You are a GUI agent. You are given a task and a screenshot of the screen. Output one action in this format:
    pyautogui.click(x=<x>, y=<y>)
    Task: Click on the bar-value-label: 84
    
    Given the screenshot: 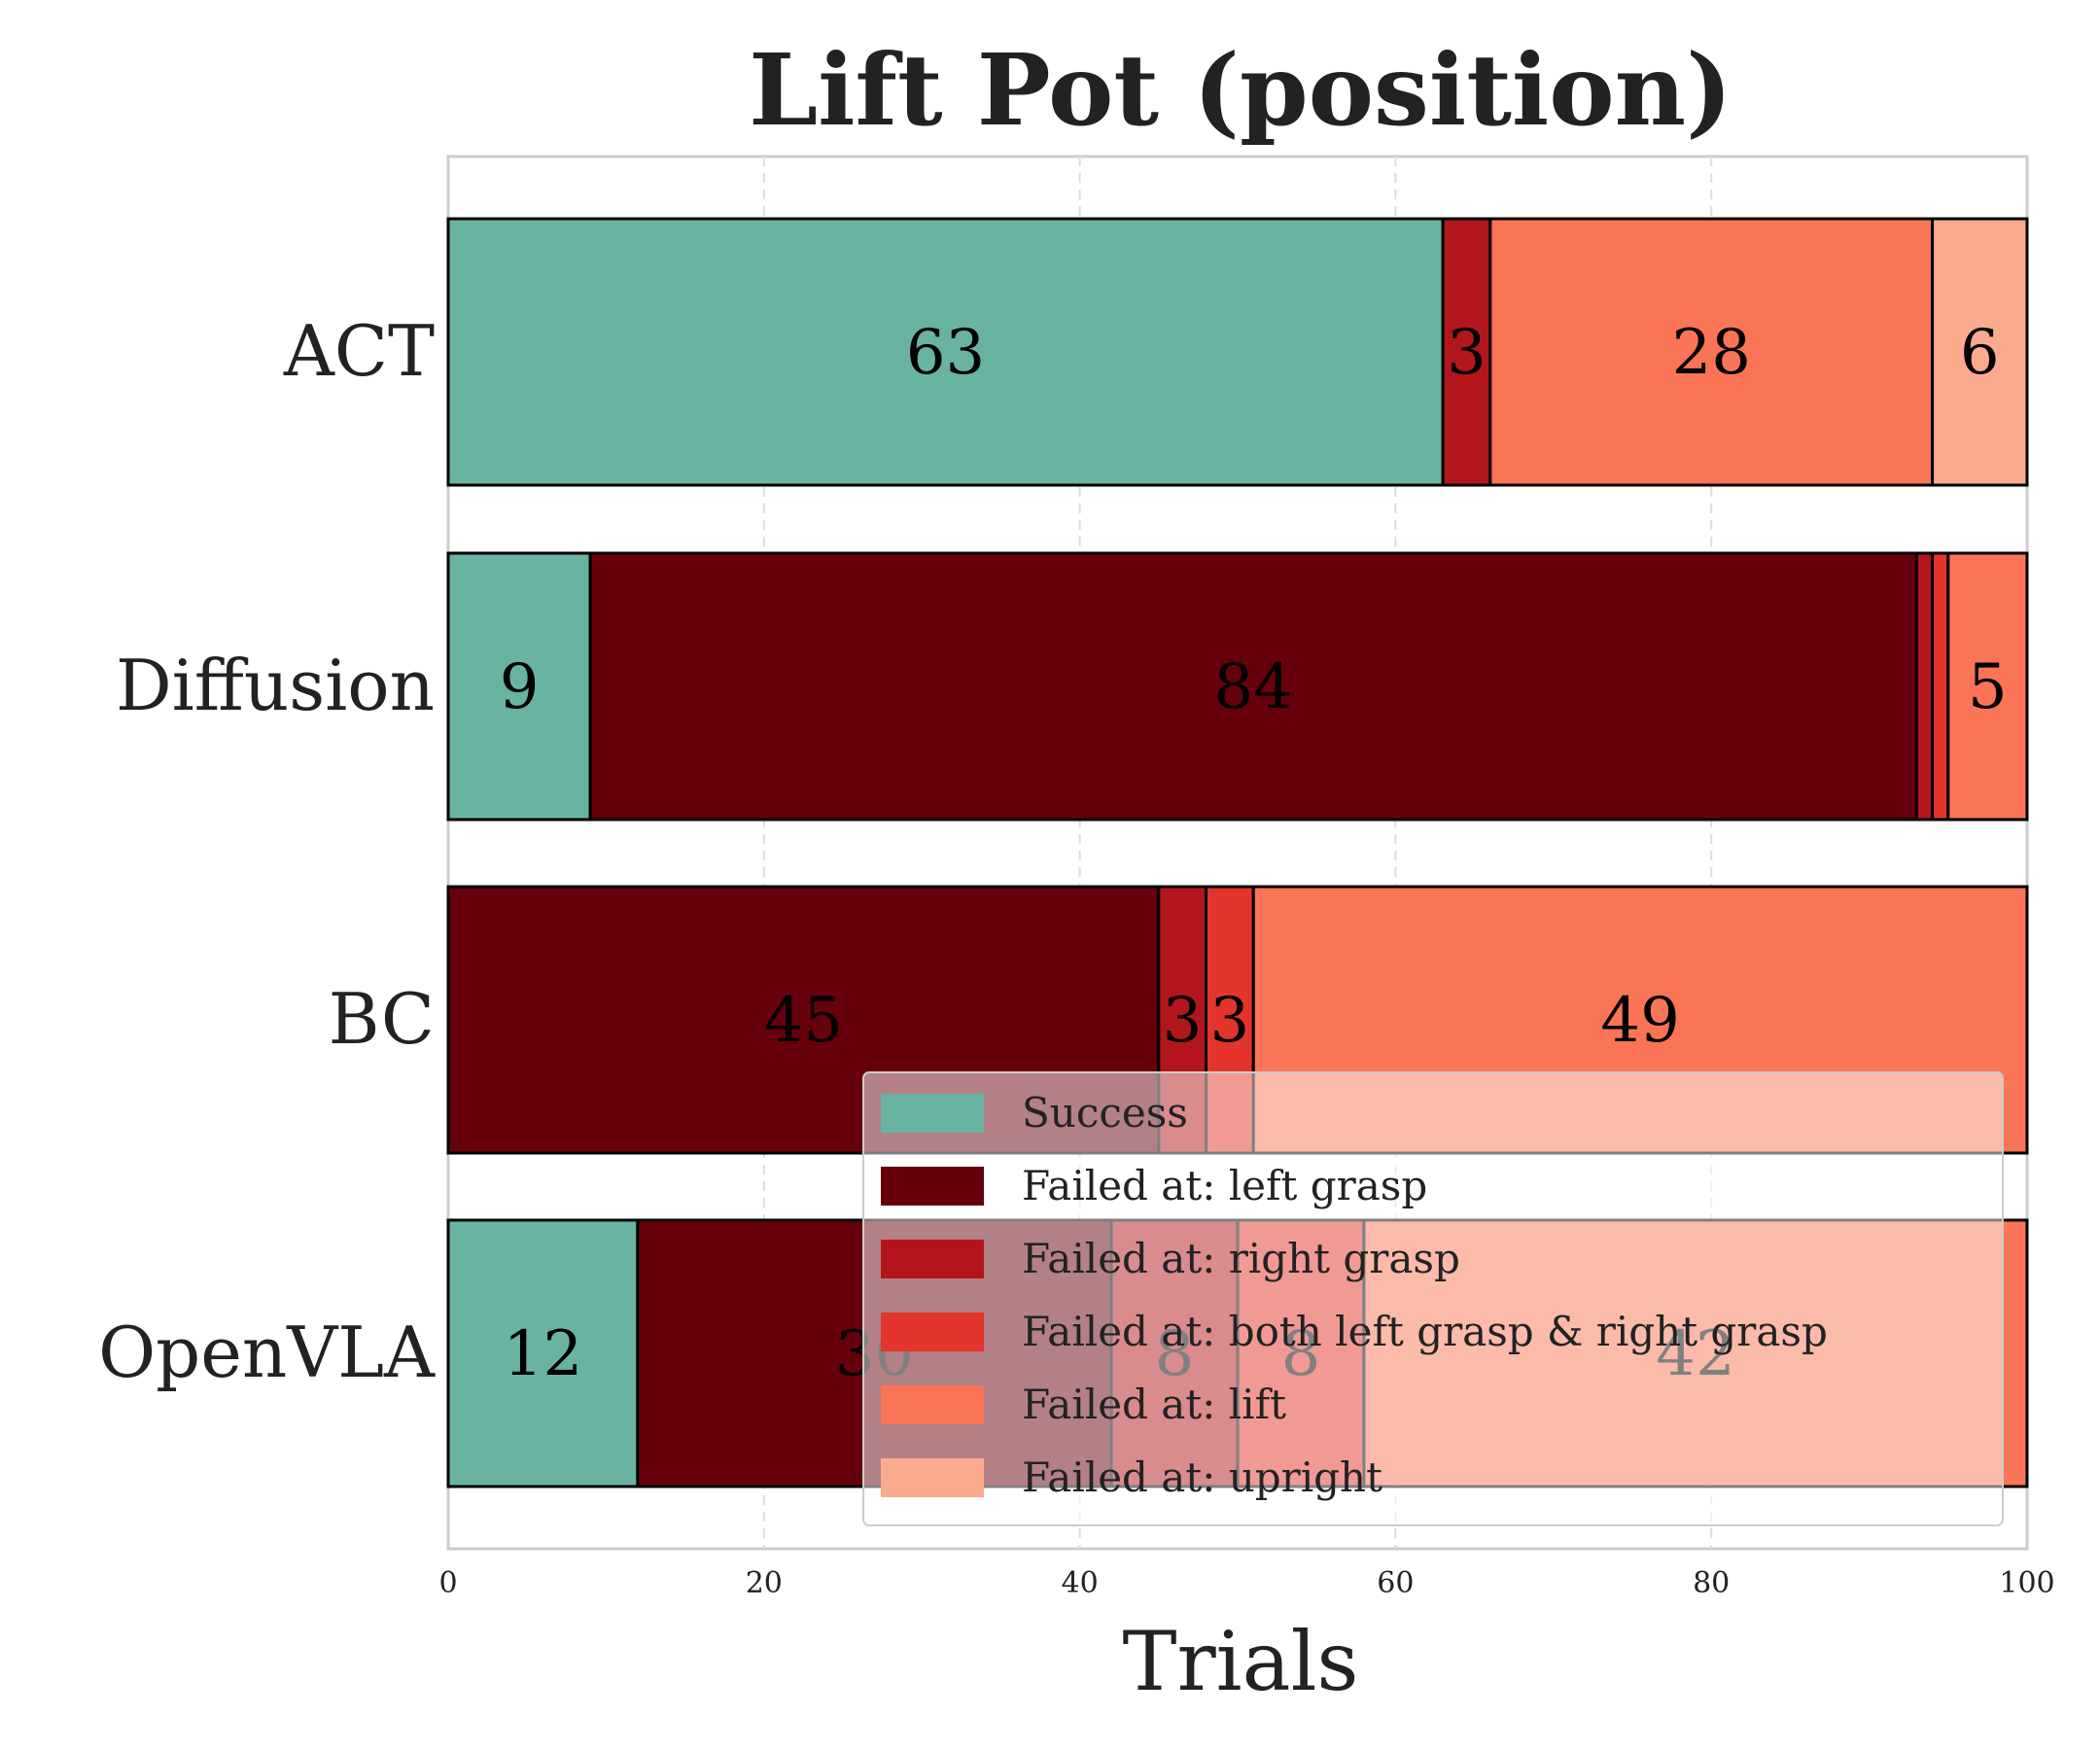 What is the action you would take?
    pyautogui.click(x=1253, y=687)
    